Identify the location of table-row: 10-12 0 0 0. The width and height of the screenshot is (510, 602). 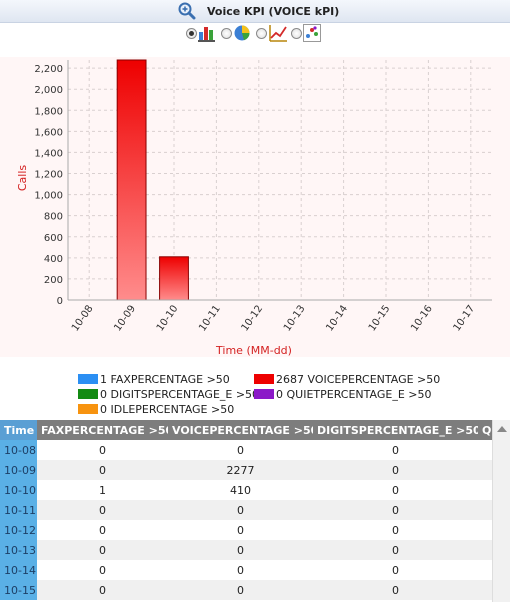
(246, 530).